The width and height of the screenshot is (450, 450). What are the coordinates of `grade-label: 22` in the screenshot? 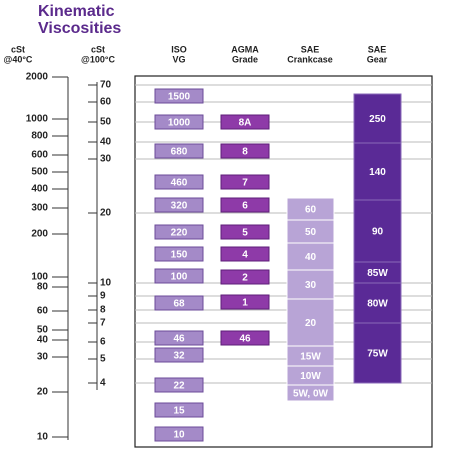 It's located at (179, 386).